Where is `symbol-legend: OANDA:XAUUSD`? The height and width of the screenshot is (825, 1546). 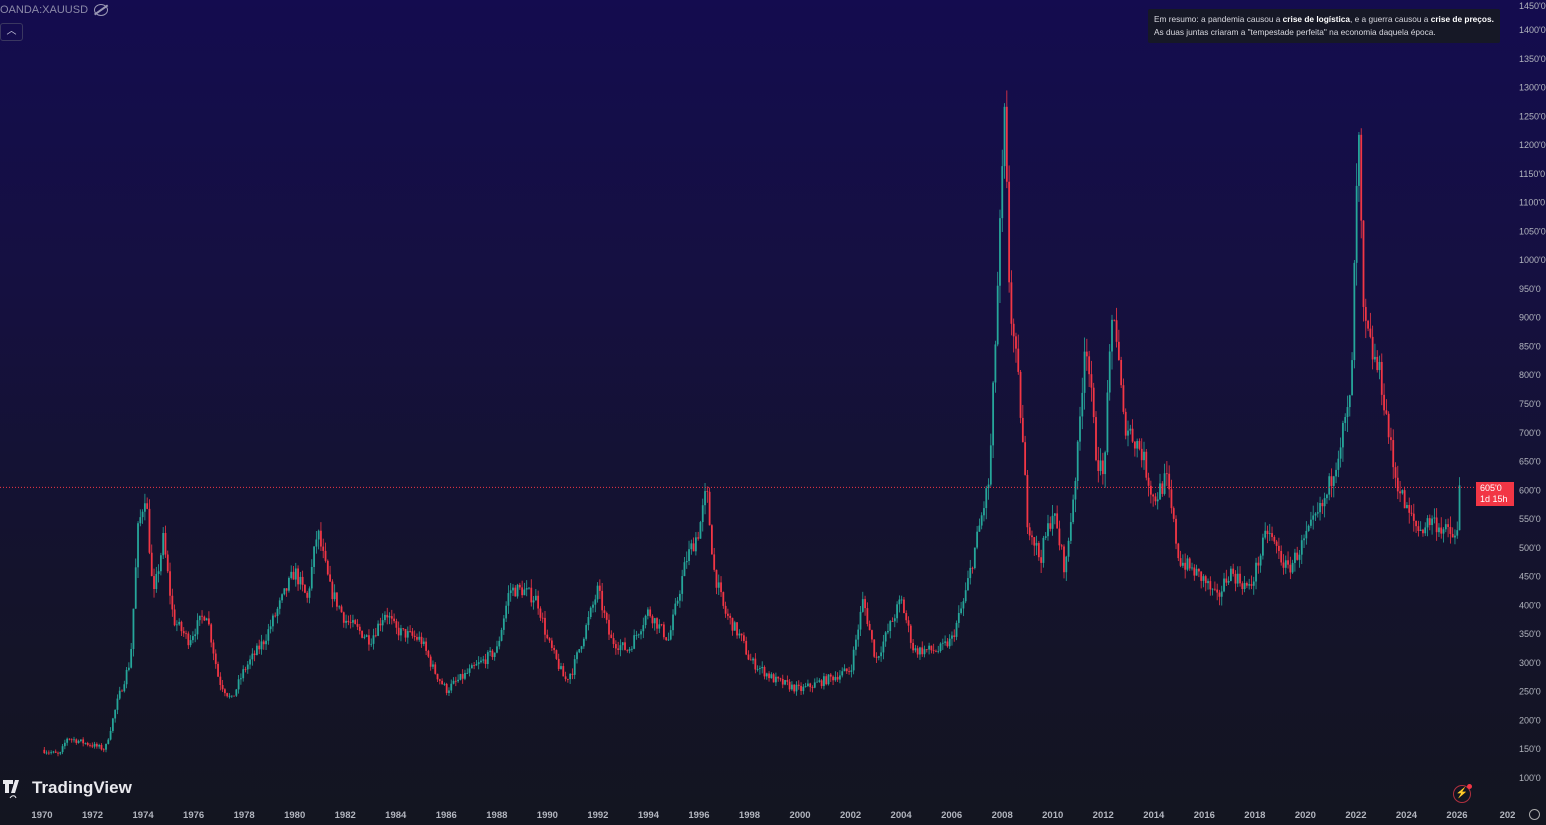 symbol-legend: OANDA:XAUUSD is located at coordinates (54, 10).